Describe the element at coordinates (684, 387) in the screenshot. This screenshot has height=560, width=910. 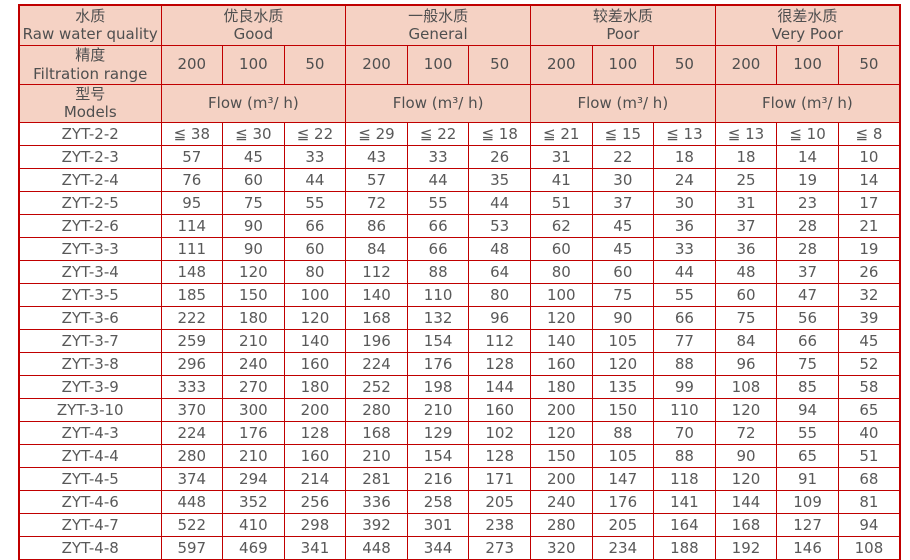
I see `flow-value-cell: 99` at that location.